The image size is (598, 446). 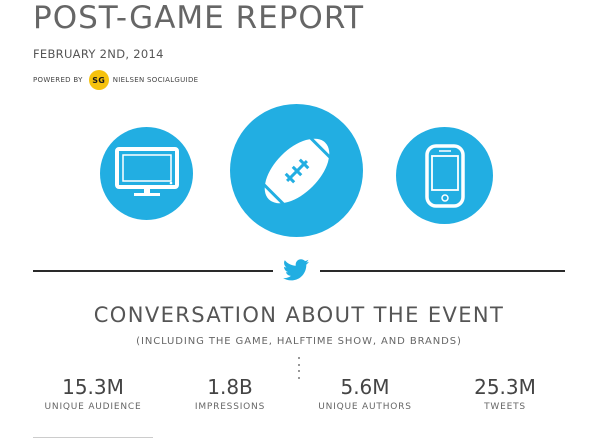 I want to click on stat-label: IMPRESSIONS, so click(x=230, y=407).